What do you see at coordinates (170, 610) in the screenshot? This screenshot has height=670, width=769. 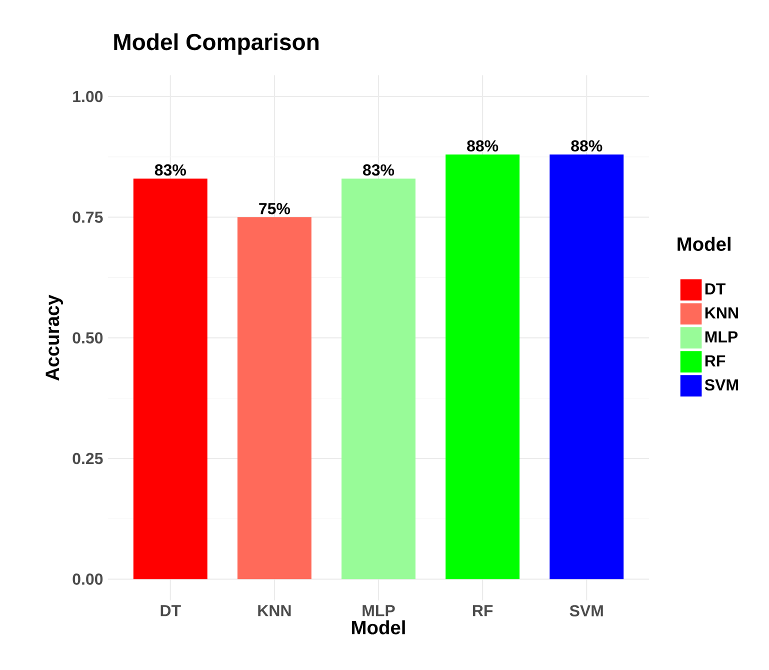 I see `x-tick-label: DT` at bounding box center [170, 610].